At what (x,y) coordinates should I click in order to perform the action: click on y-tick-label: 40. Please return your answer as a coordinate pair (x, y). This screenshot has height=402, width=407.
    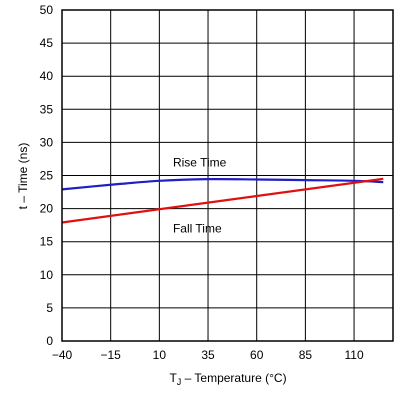
    Looking at the image, I should click on (47, 76).